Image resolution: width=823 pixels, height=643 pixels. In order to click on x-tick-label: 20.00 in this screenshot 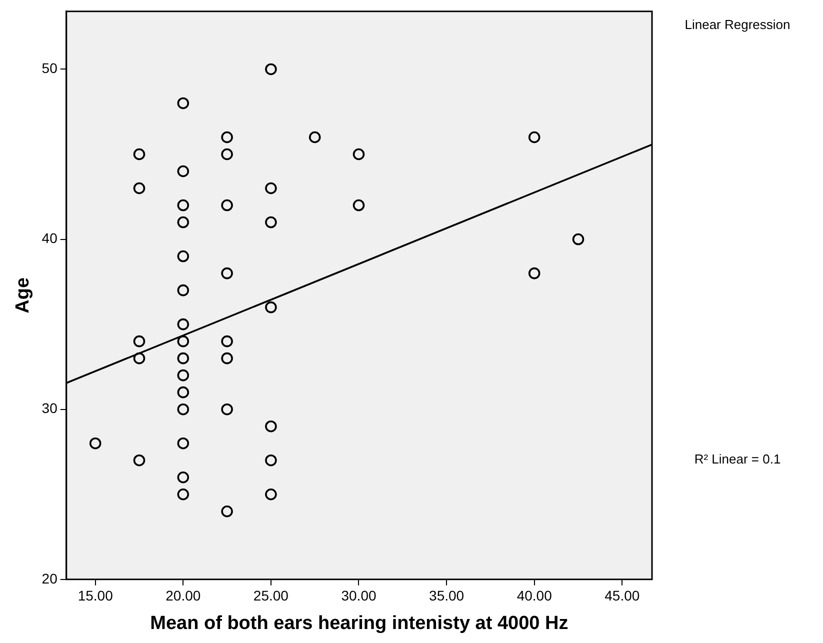, I will do `click(183, 596)`.